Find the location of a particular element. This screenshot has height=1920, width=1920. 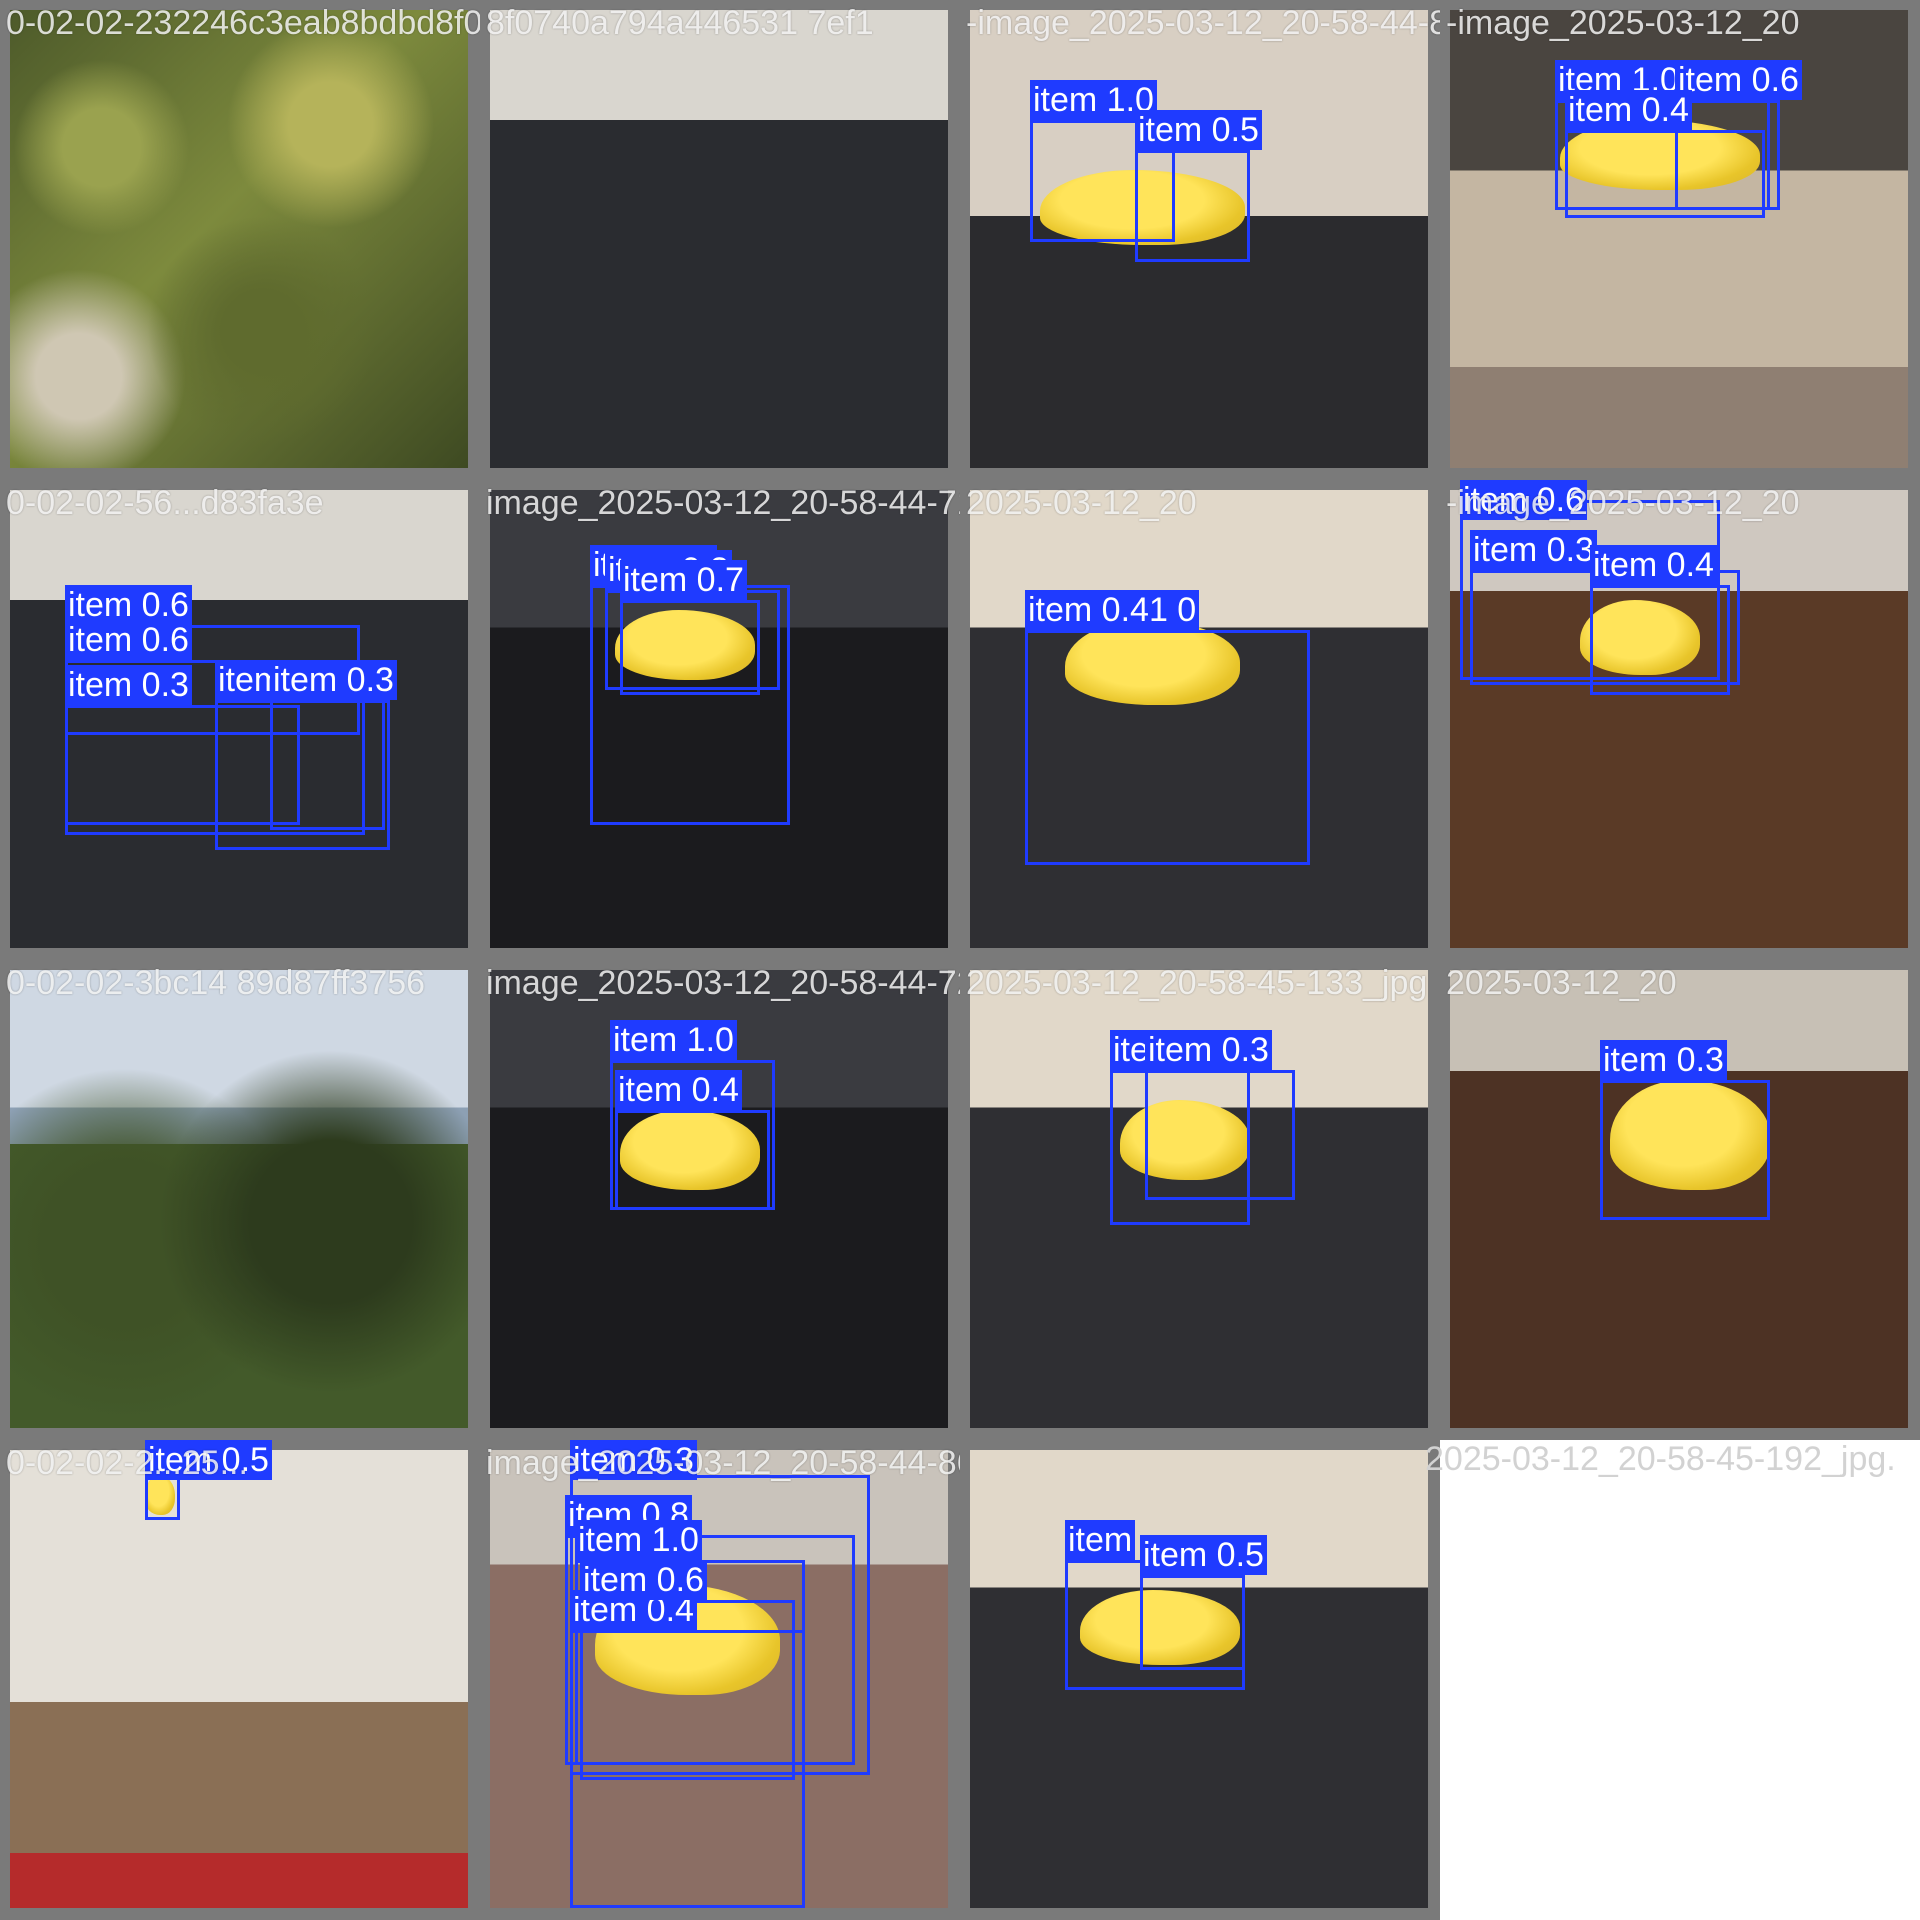

tile-caption: 8f0740a794a446531 7ef1 is located at coordinates (680, 23).